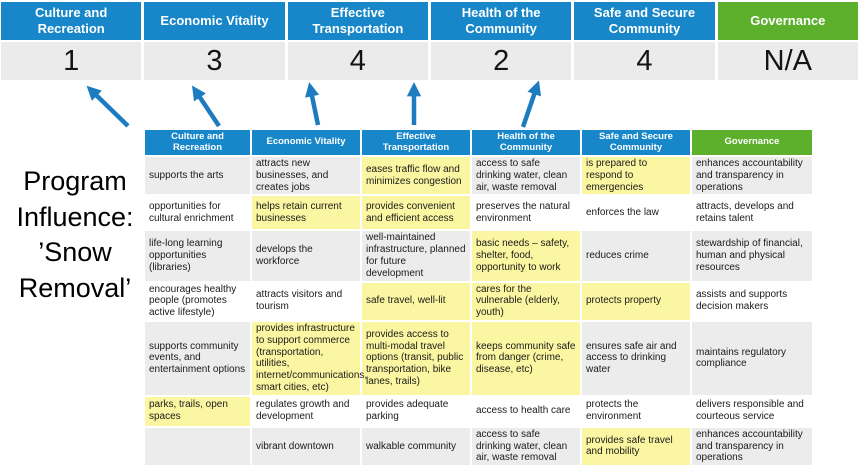 This screenshot has width=859, height=465. What do you see at coordinates (197, 213) in the screenshot?
I see `matrix-cell: opportunities for cultural enrichment` at bounding box center [197, 213].